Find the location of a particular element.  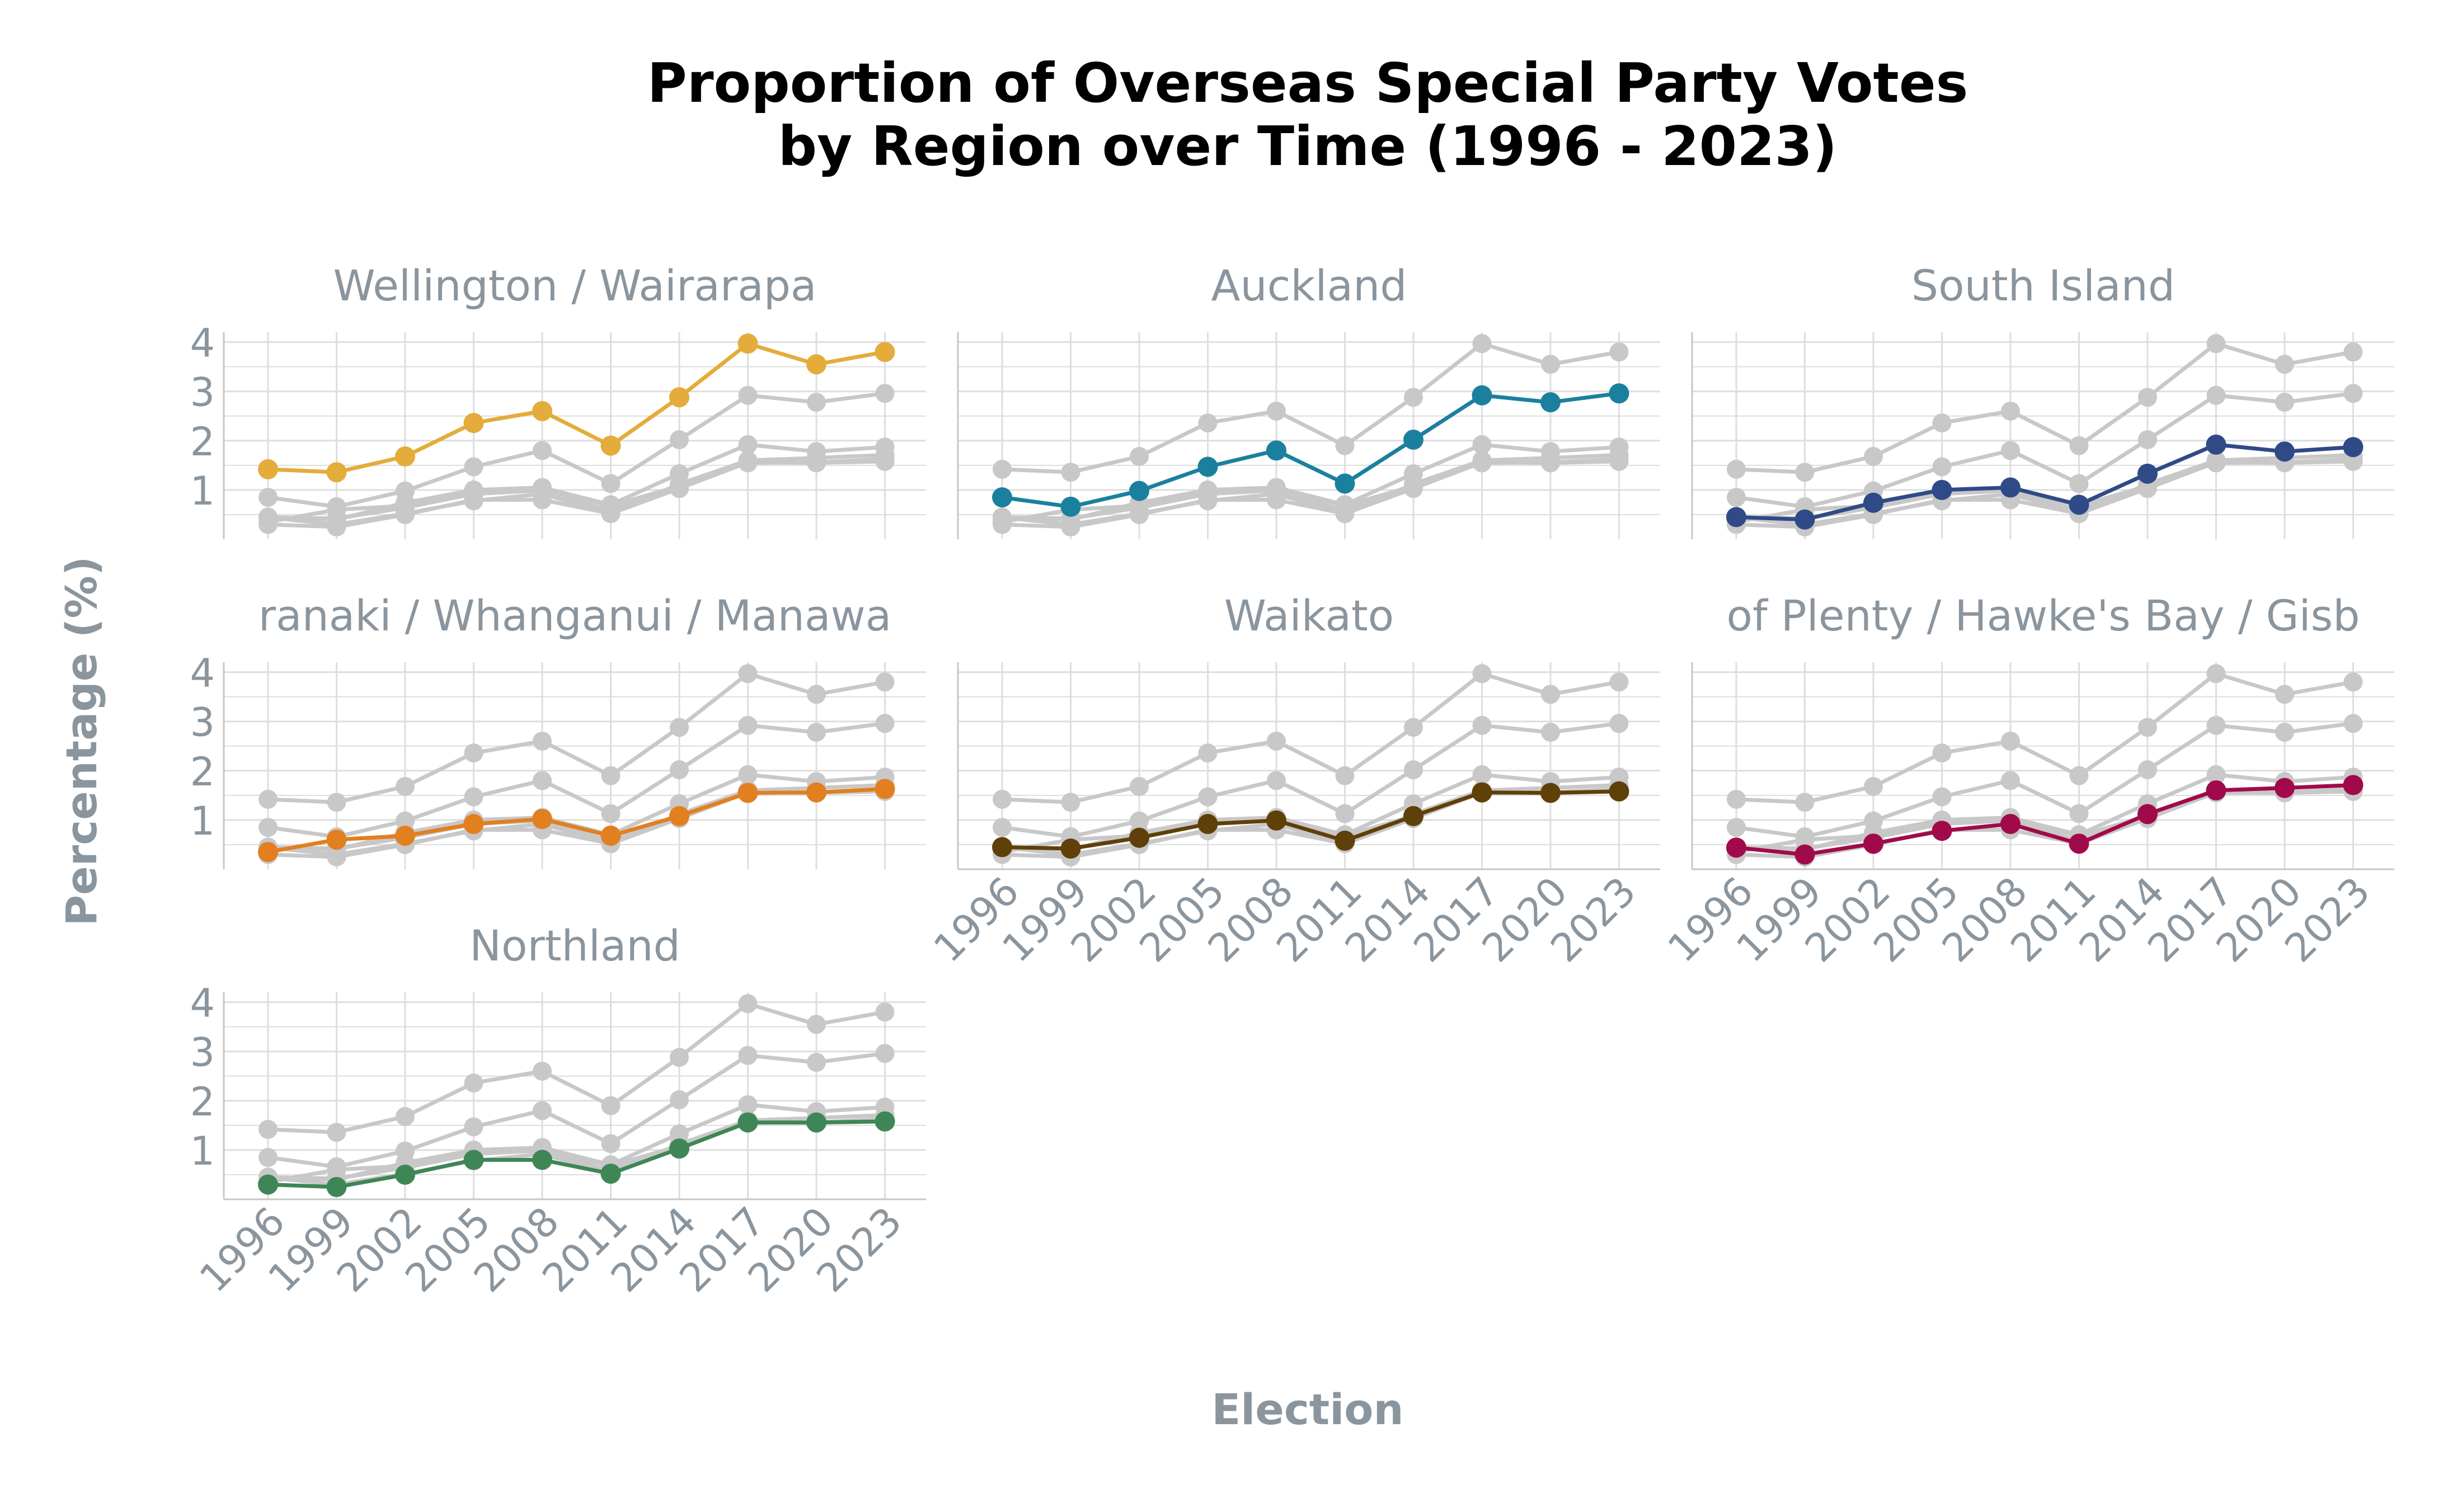

panel-title: ranaki / Whanganui / Manawa is located at coordinates (575, 615).